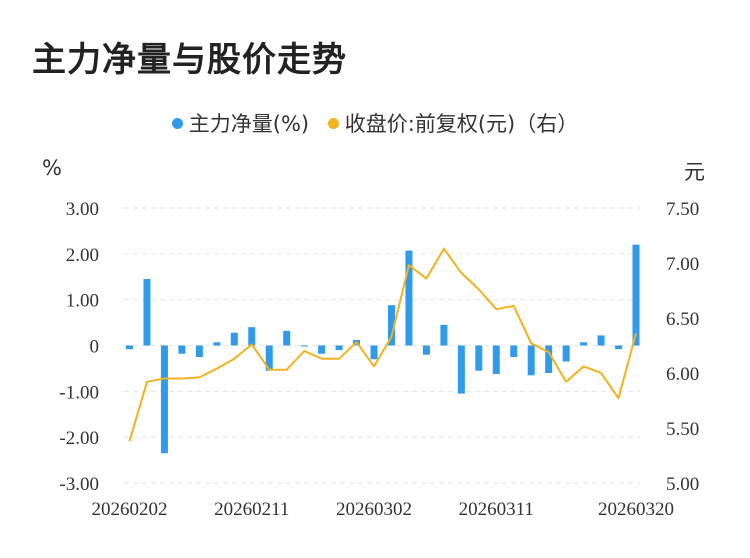 Image resolution: width=750 pixels, height=558 pixels. I want to click on x-tick-label: 20260211, so click(251, 509).